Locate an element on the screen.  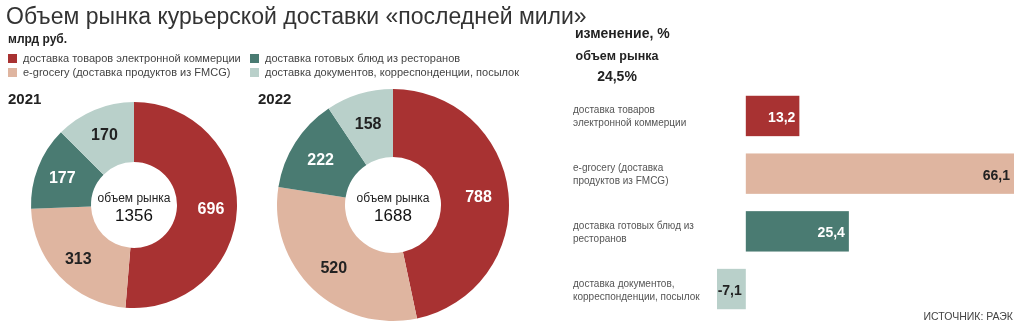
data-label: -7,1 is located at coordinates (730, 290).